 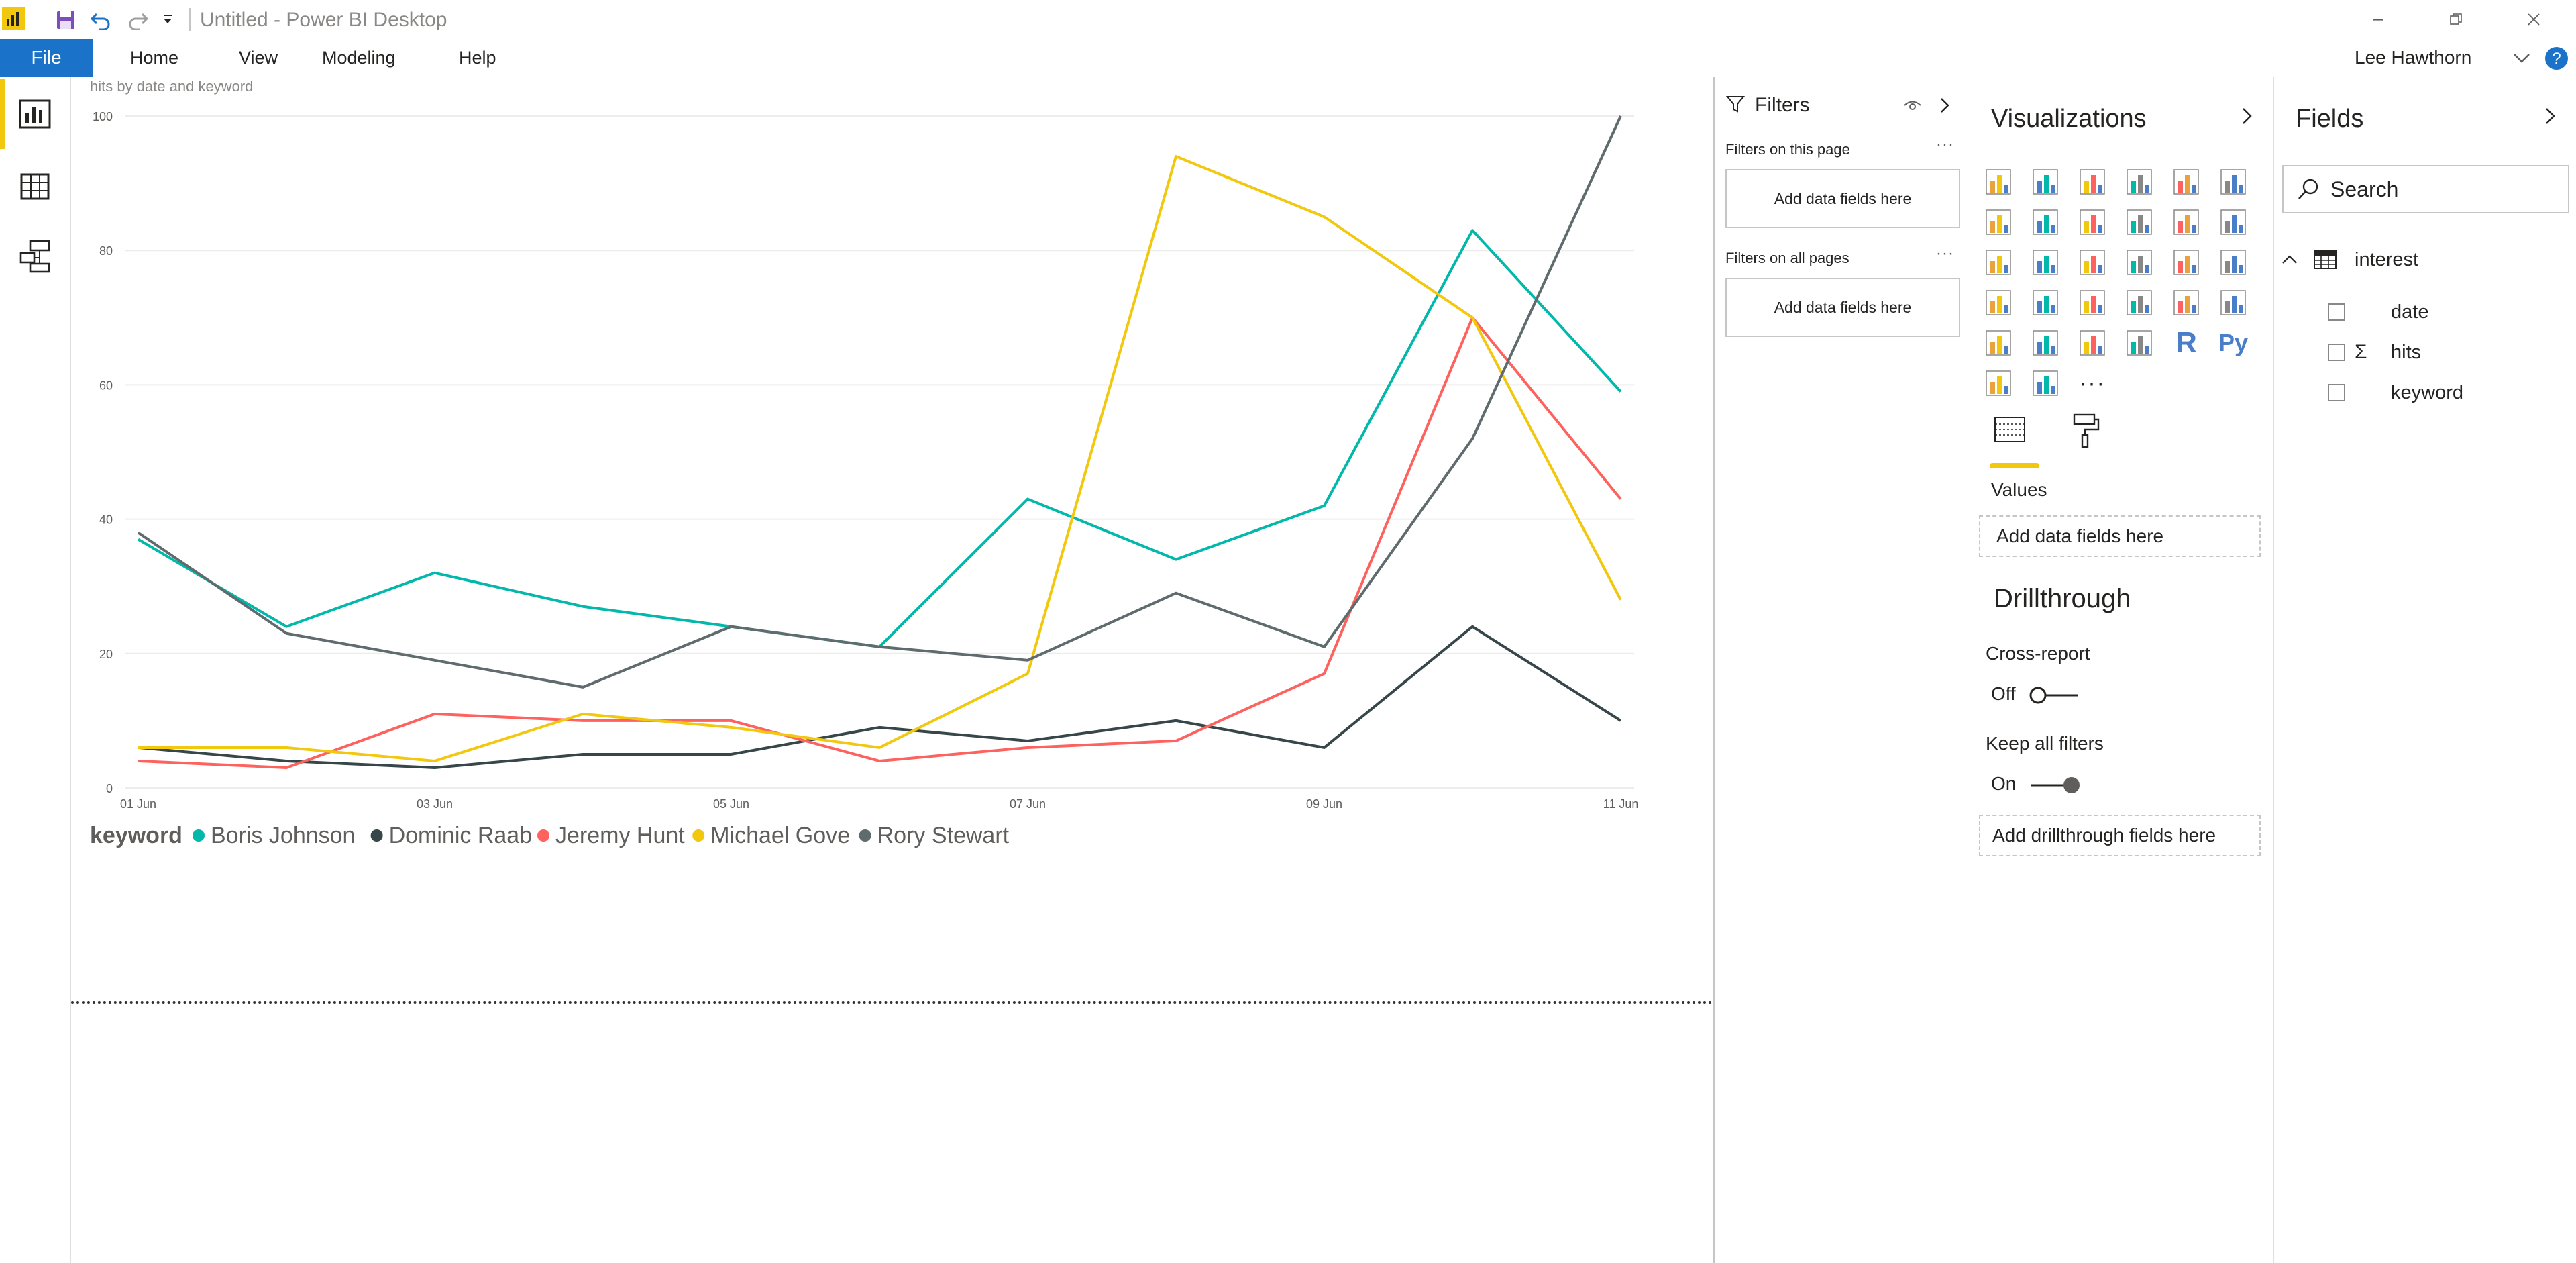 What do you see at coordinates (2014, 465) in the screenshot?
I see `fields-tab-indicator` at bounding box center [2014, 465].